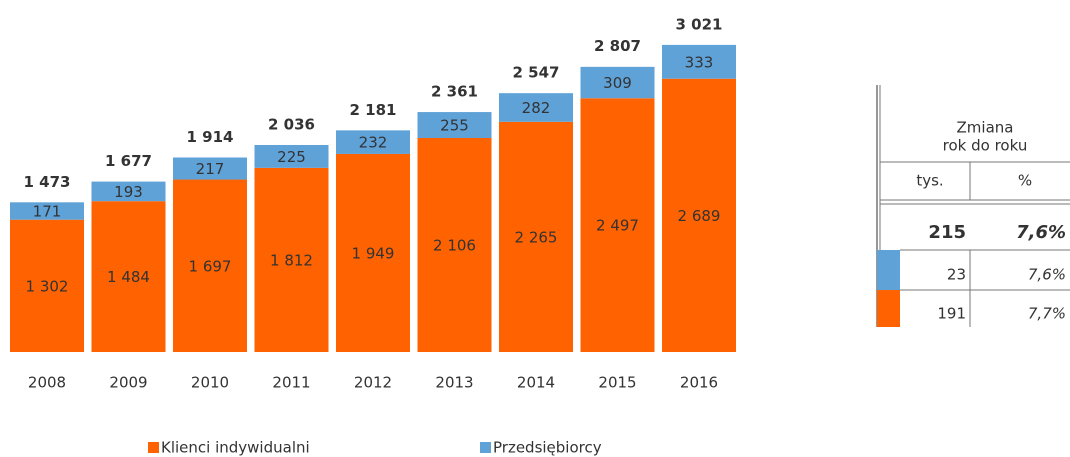 The height and width of the screenshot is (457, 1070). I want to click on table-cell: 23, so click(956, 275).